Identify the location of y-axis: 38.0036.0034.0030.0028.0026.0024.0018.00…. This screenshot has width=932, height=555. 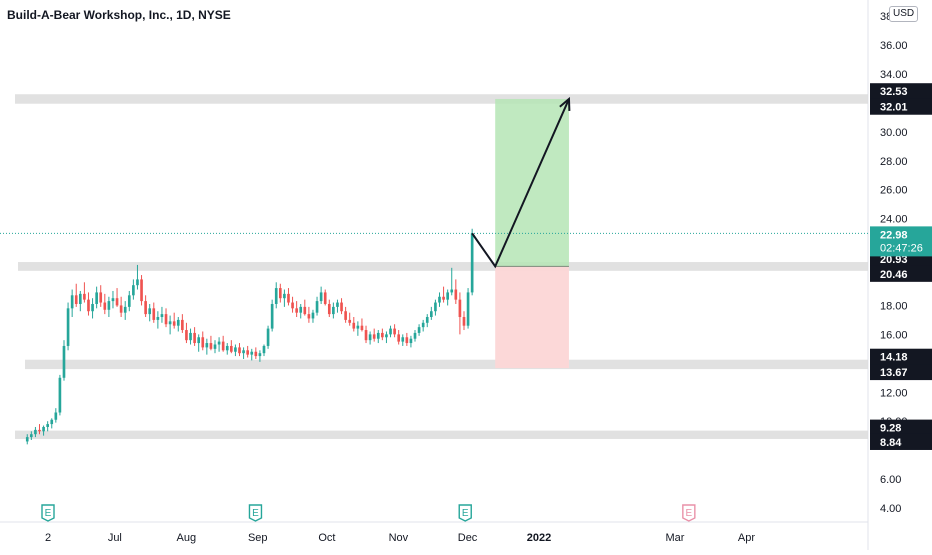
(894, 263).